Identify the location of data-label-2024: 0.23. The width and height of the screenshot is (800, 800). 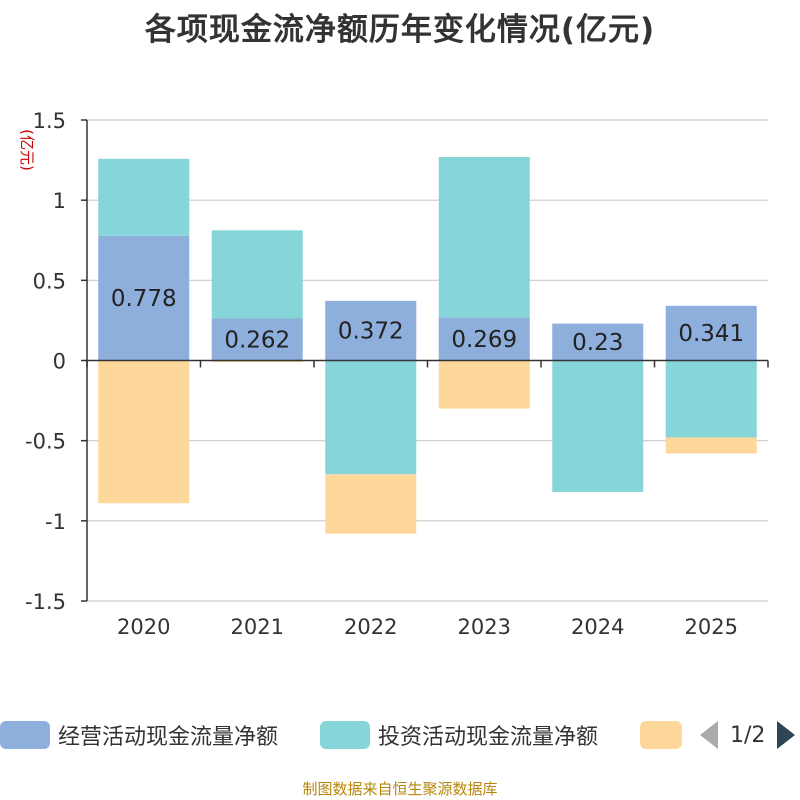
(597, 343).